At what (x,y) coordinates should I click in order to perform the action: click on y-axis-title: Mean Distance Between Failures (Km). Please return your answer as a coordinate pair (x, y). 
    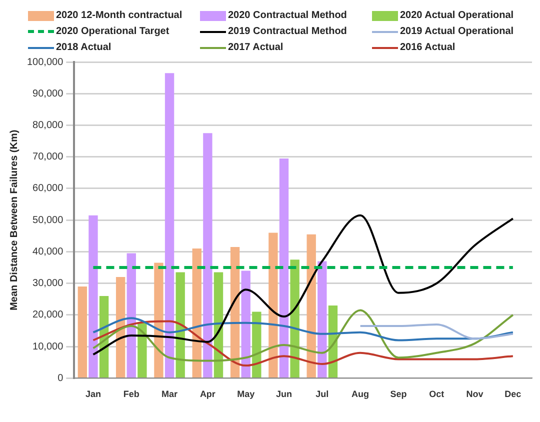
    Looking at the image, I should click on (14, 220).